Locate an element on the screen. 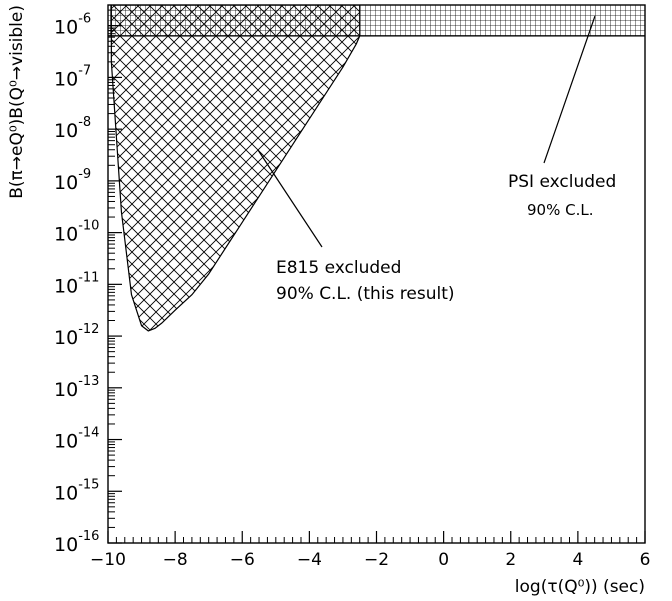  y-tick-label: 10⁻⁶ is located at coordinates (72, 25).